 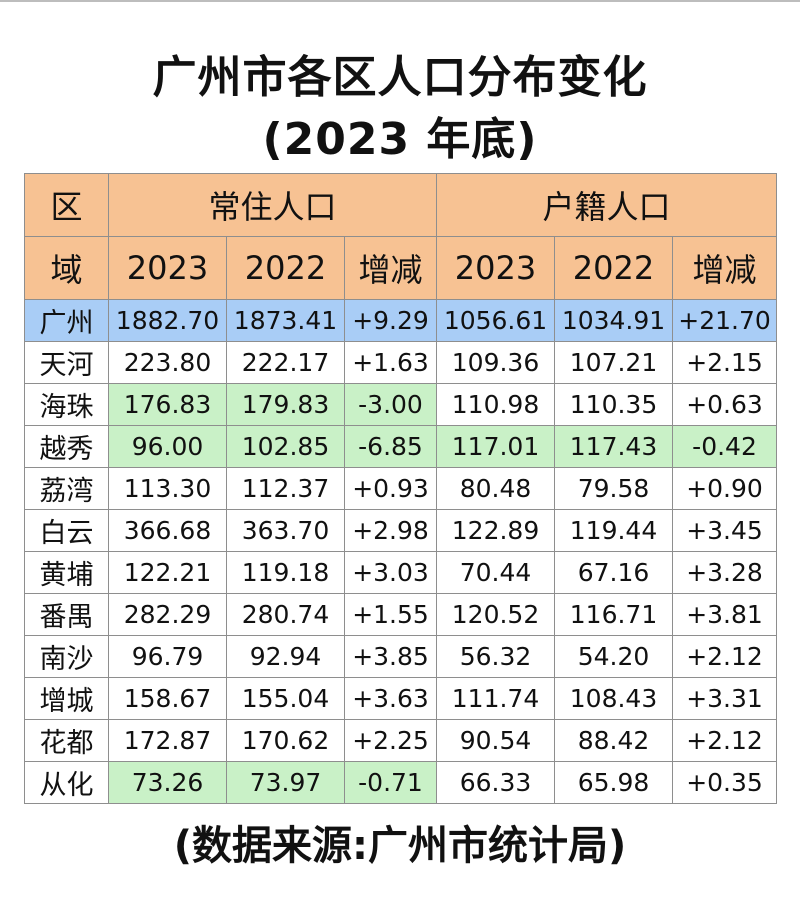 I want to click on registered-change-cell: -0.42, so click(x=725, y=446).